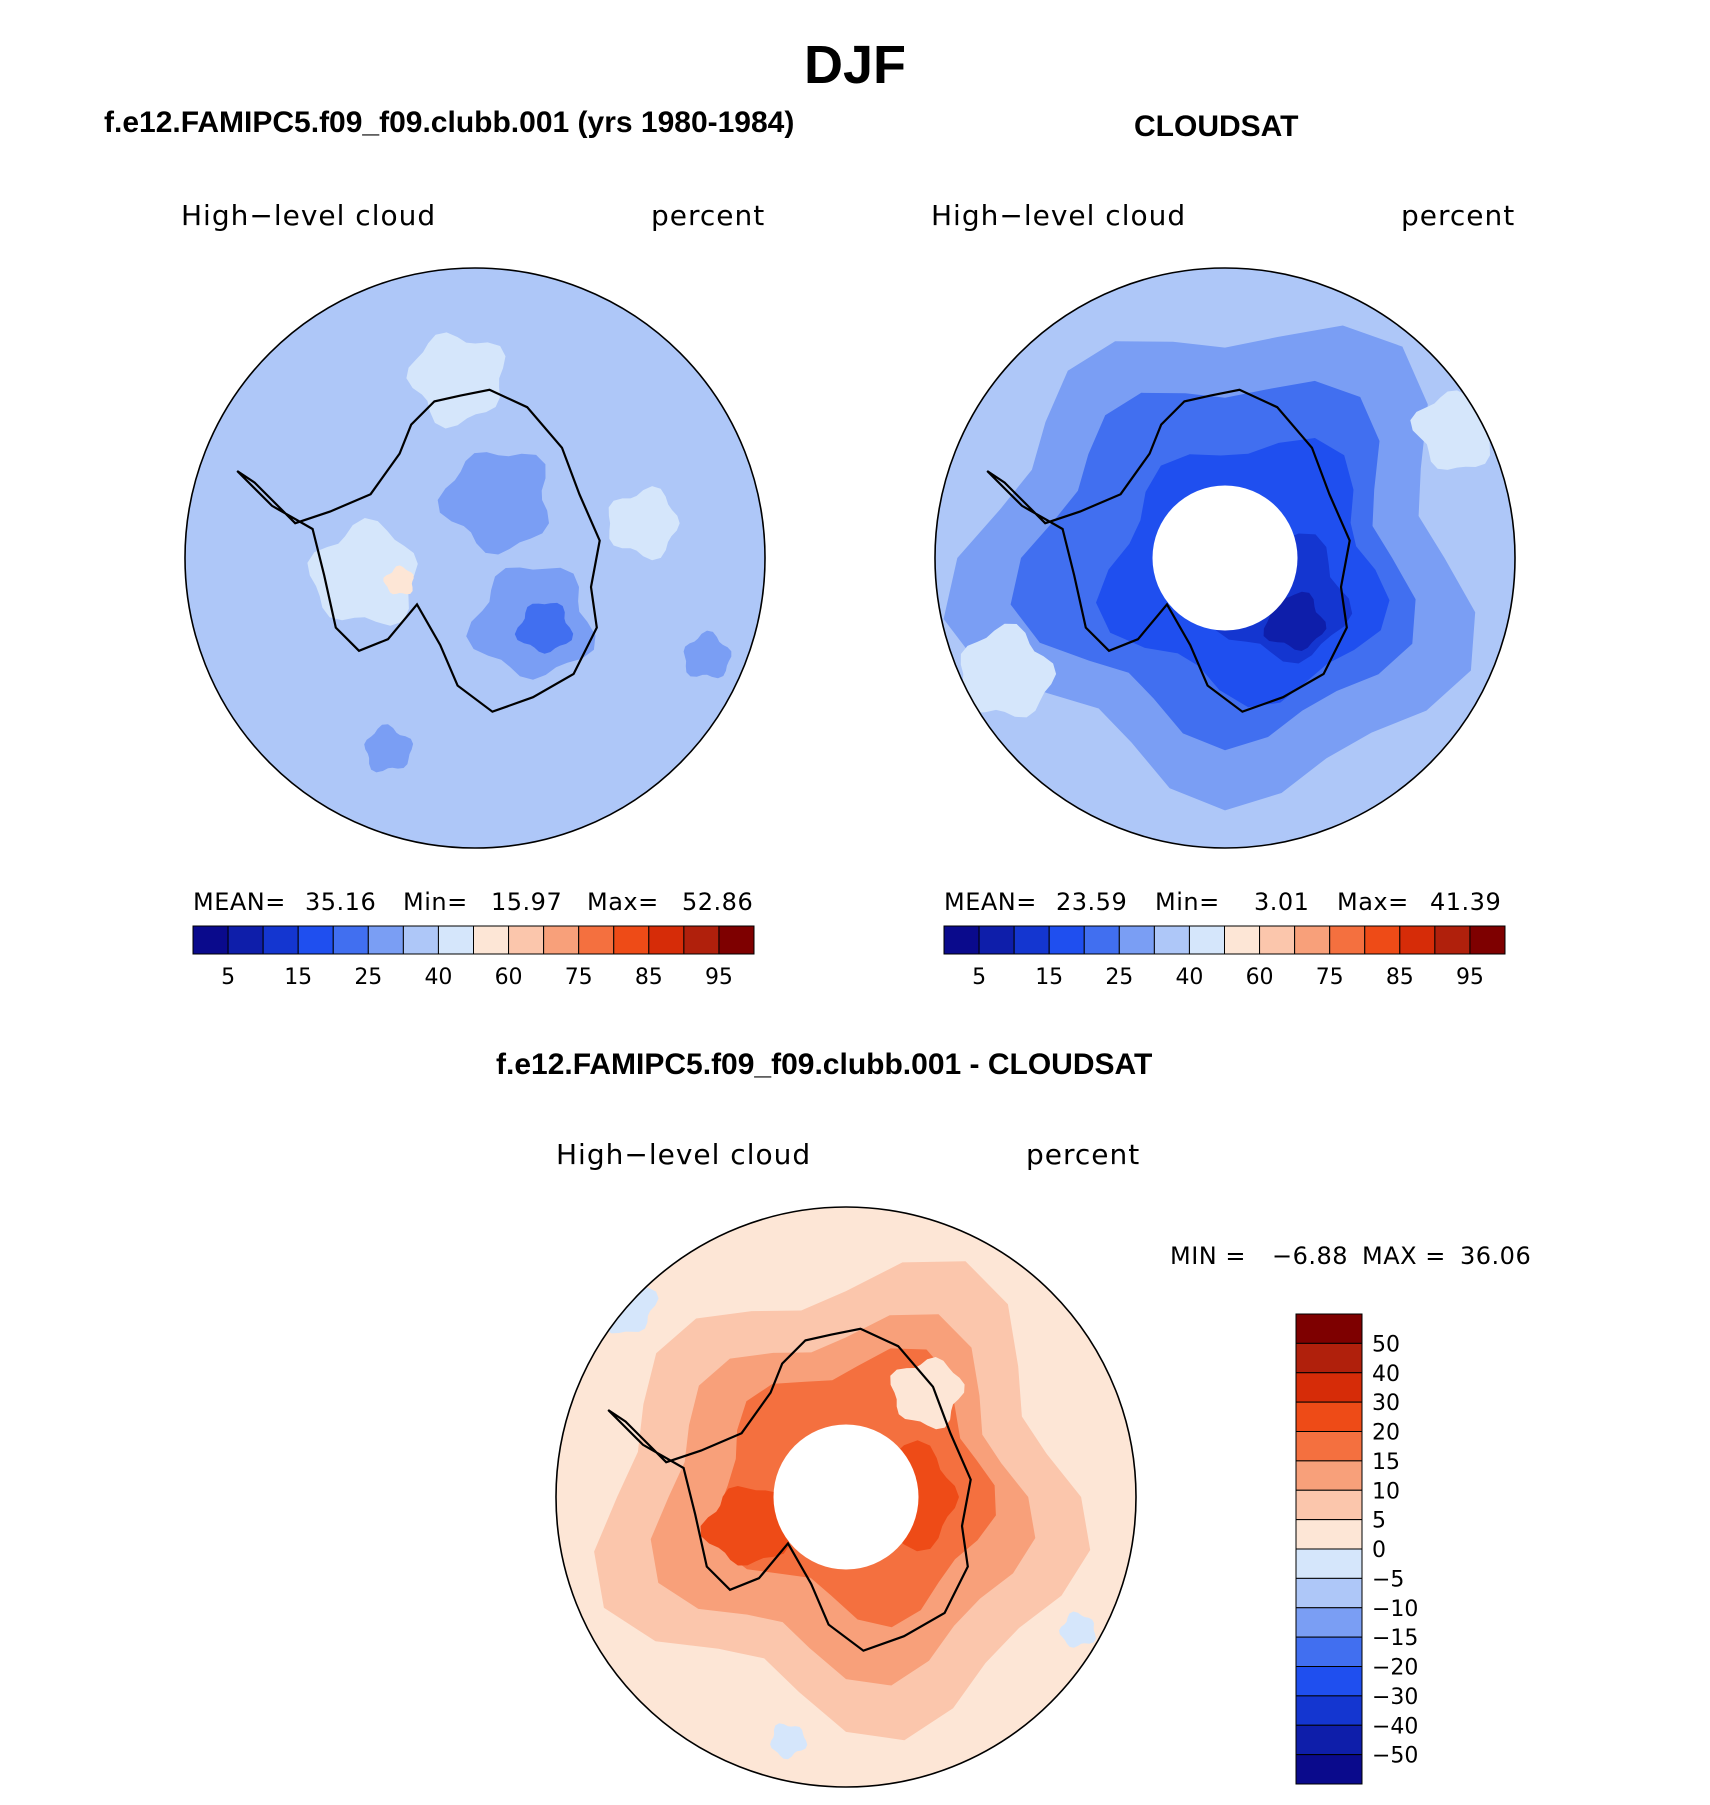 The image size is (1710, 1805). Describe the element at coordinates (1395, 1726) in the screenshot. I see `colorbar-tick-label: −40` at that location.